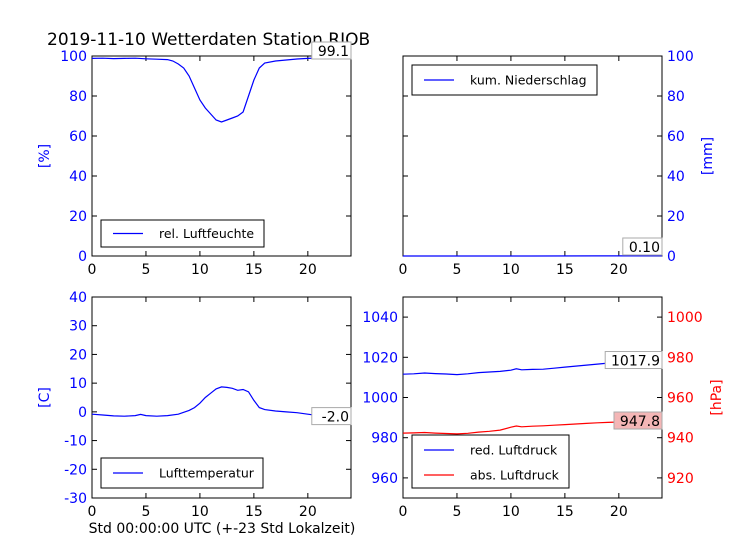 Image resolution: width=736 pixels, height=552 pixels. Describe the element at coordinates (335, 418) in the screenshot. I see `value-label: -2.0` at that location.